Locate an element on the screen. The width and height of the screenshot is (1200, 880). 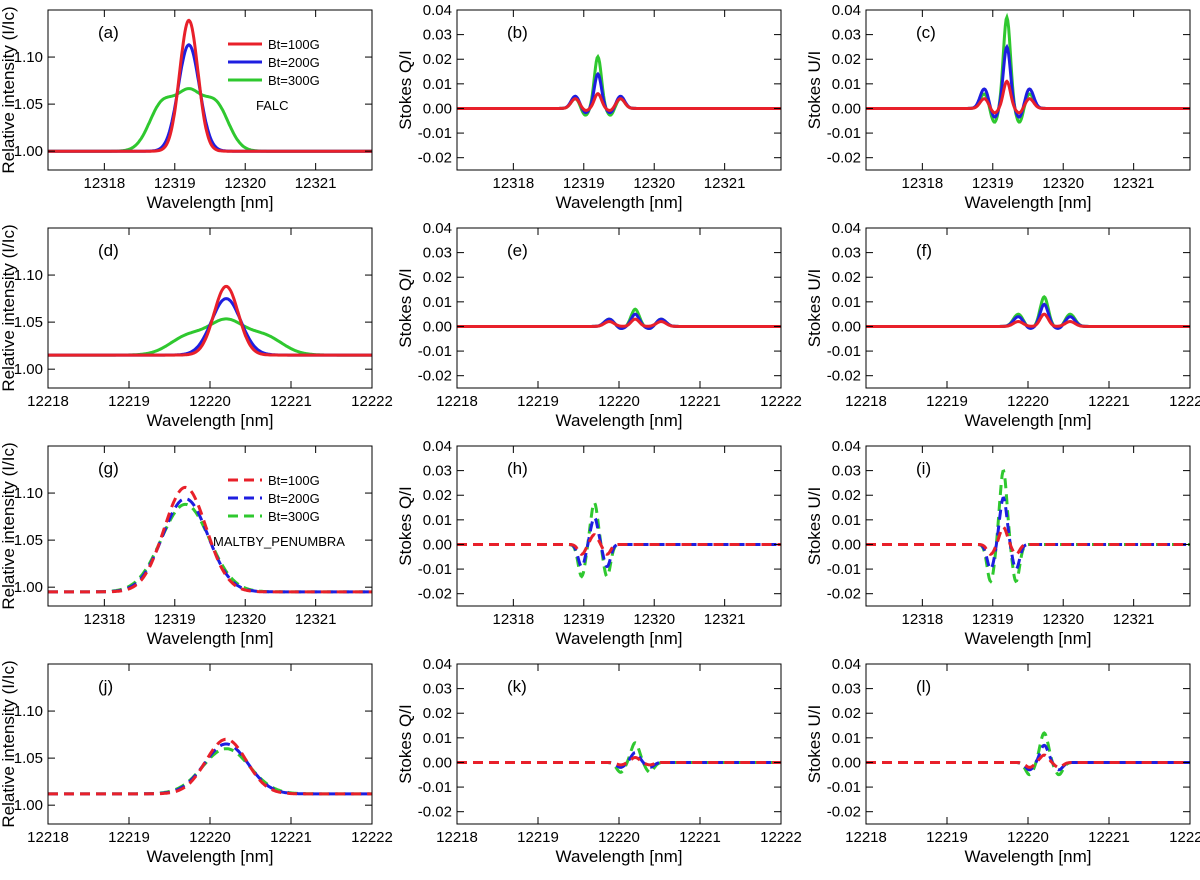
xtick-label-g: 12318 is located at coordinates (104, 619).